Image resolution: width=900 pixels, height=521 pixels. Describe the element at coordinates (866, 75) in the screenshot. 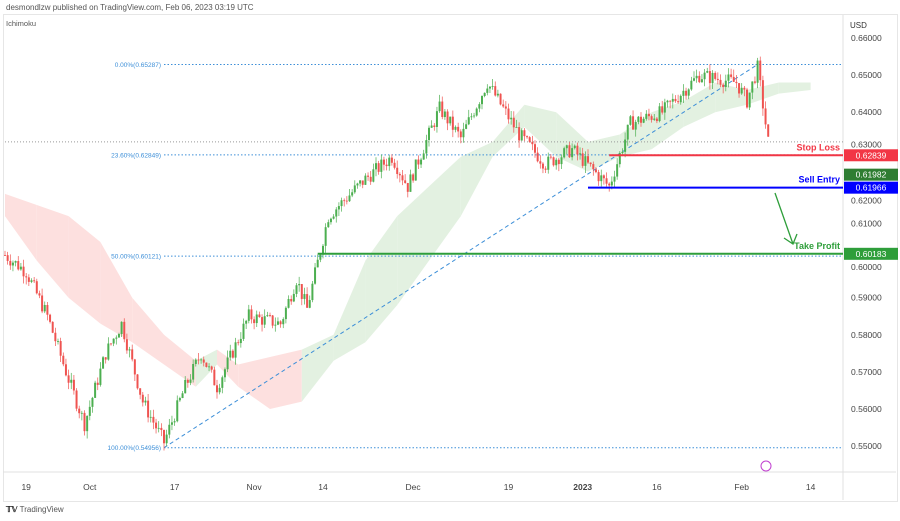

I see `y-tick-label: 0.65000` at that location.